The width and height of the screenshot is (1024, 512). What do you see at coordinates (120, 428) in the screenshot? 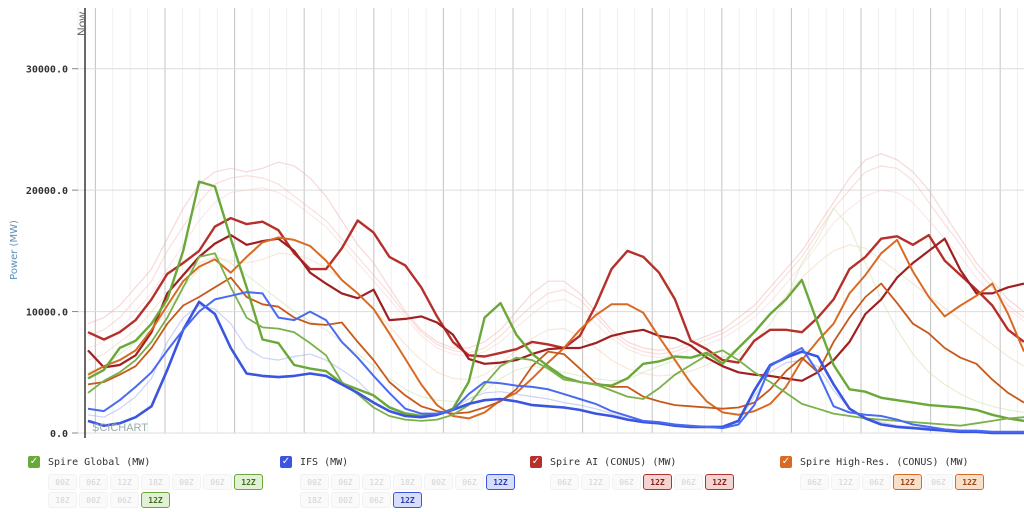
I see `scichart-watermark: SCICHART` at bounding box center [120, 428].